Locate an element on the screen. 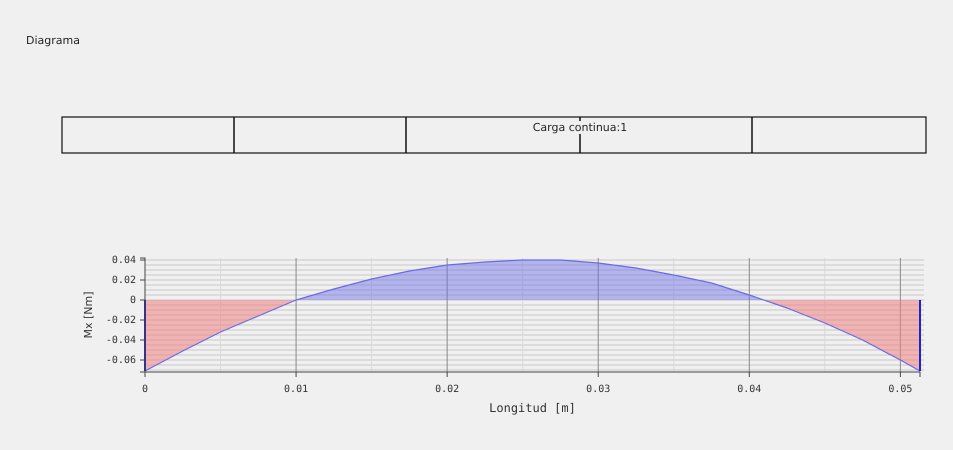 The height and width of the screenshot is (450, 953). x-tick-label: 0.03 is located at coordinates (598, 390).